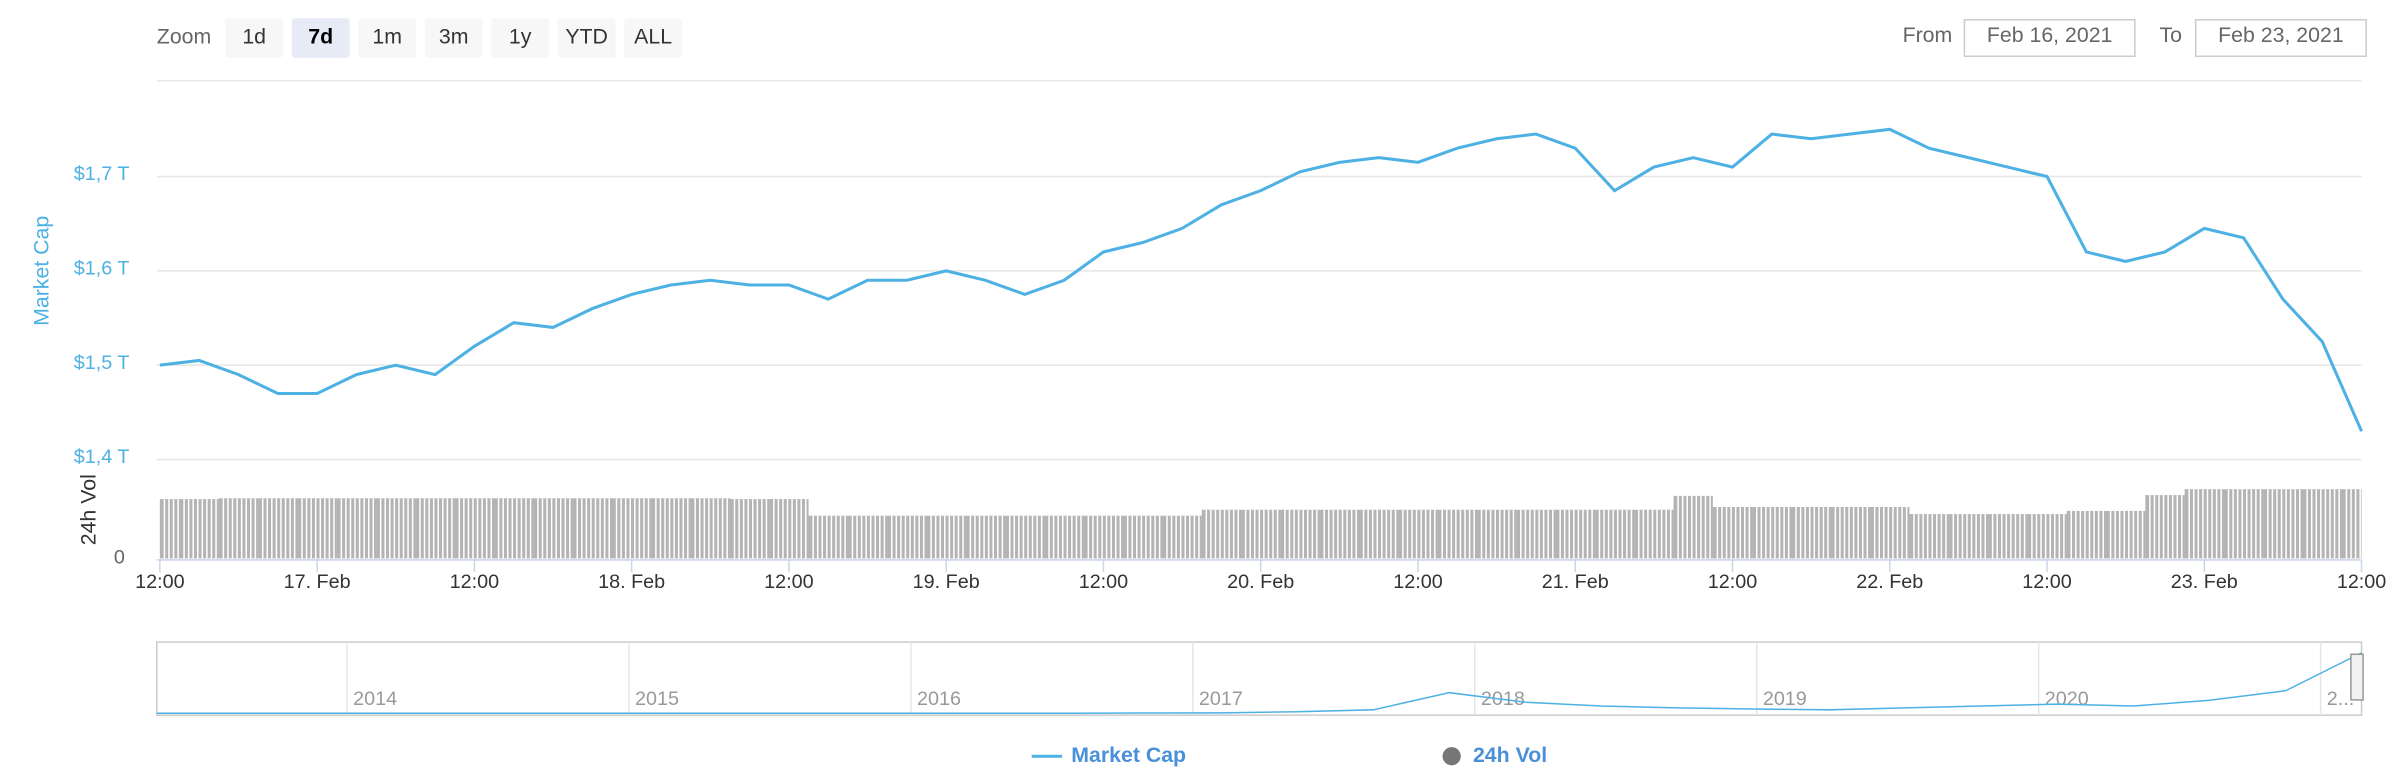 The width and height of the screenshot is (2386, 776). What do you see at coordinates (1785, 699) in the screenshot?
I see `navigator-tick-label: 2019` at bounding box center [1785, 699].